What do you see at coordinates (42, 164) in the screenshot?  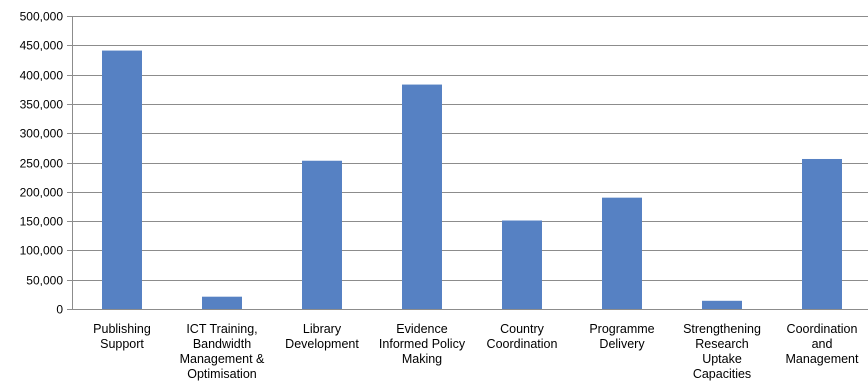 I see `y-tick-label: 250,000` at bounding box center [42, 164].